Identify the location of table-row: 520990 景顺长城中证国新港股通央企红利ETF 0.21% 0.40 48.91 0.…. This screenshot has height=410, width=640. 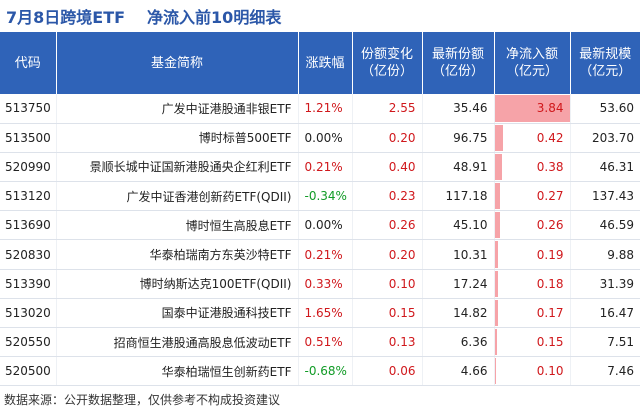
(320, 167).